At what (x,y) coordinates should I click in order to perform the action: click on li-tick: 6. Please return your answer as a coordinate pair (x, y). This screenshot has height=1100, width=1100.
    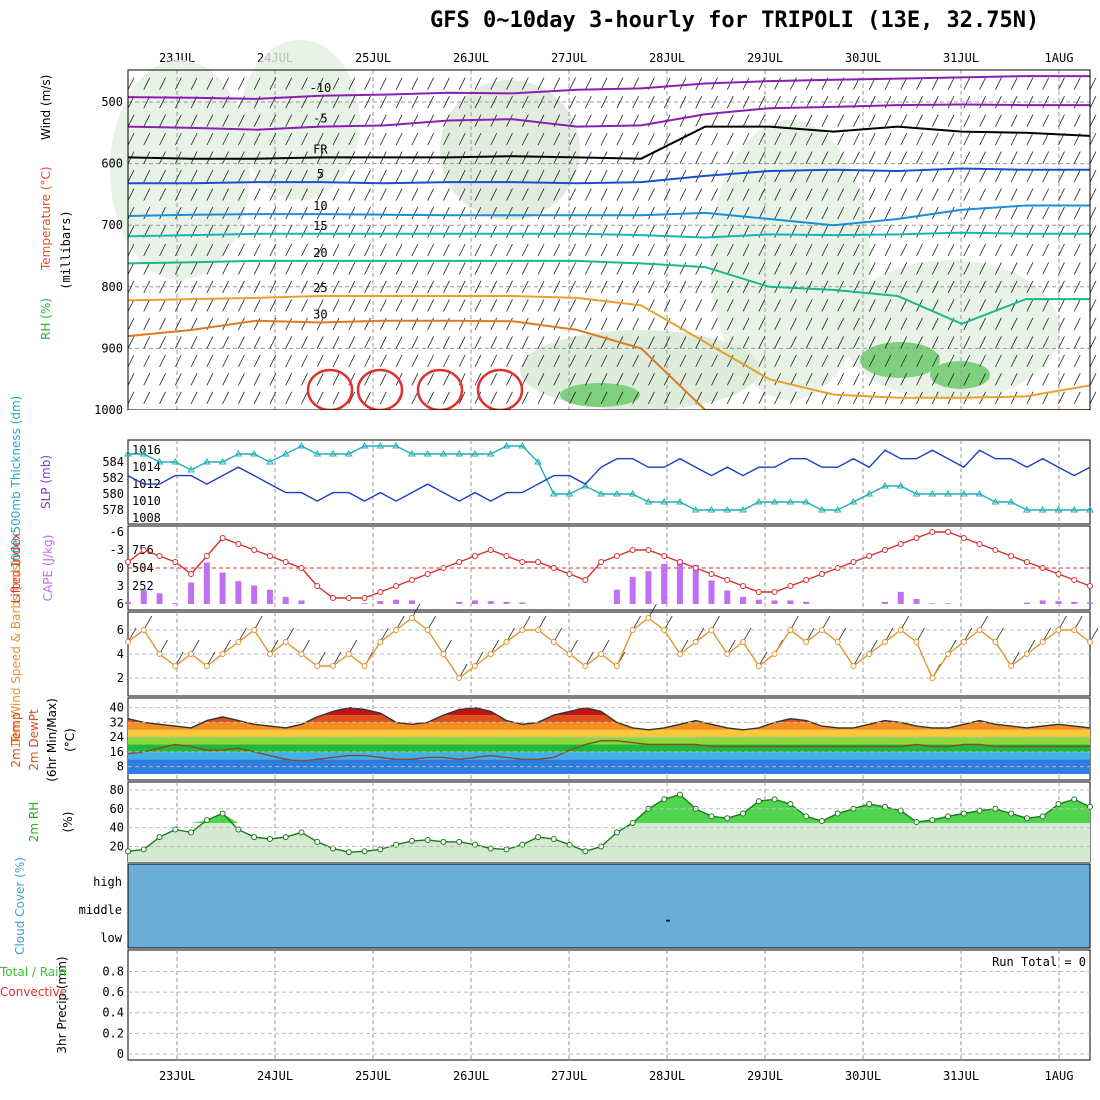
    Looking at the image, I should click on (120, 604).